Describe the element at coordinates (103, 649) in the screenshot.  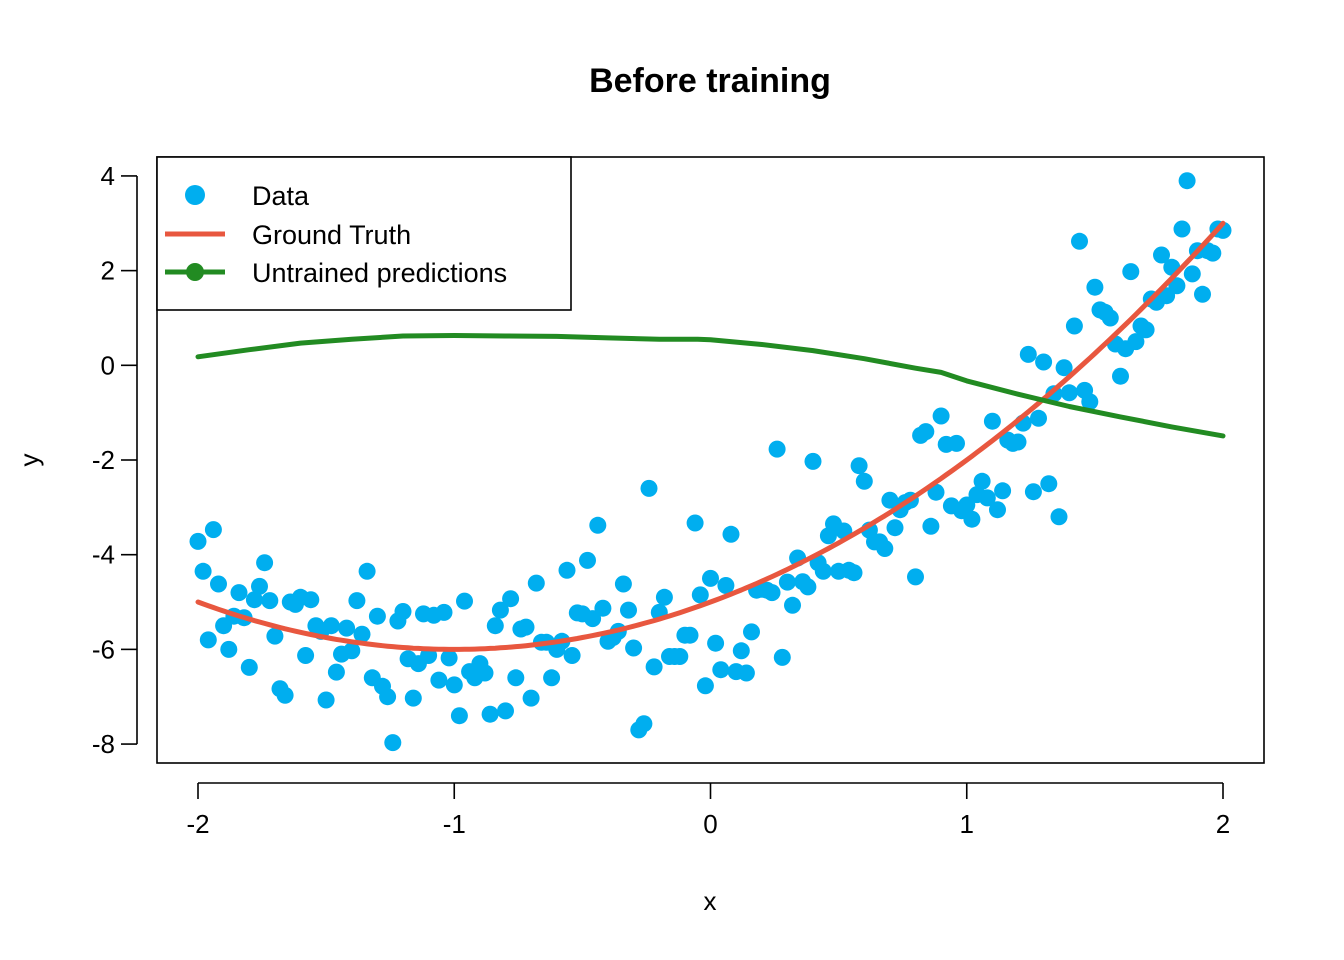
I see `y-tick-label: -6` at that location.